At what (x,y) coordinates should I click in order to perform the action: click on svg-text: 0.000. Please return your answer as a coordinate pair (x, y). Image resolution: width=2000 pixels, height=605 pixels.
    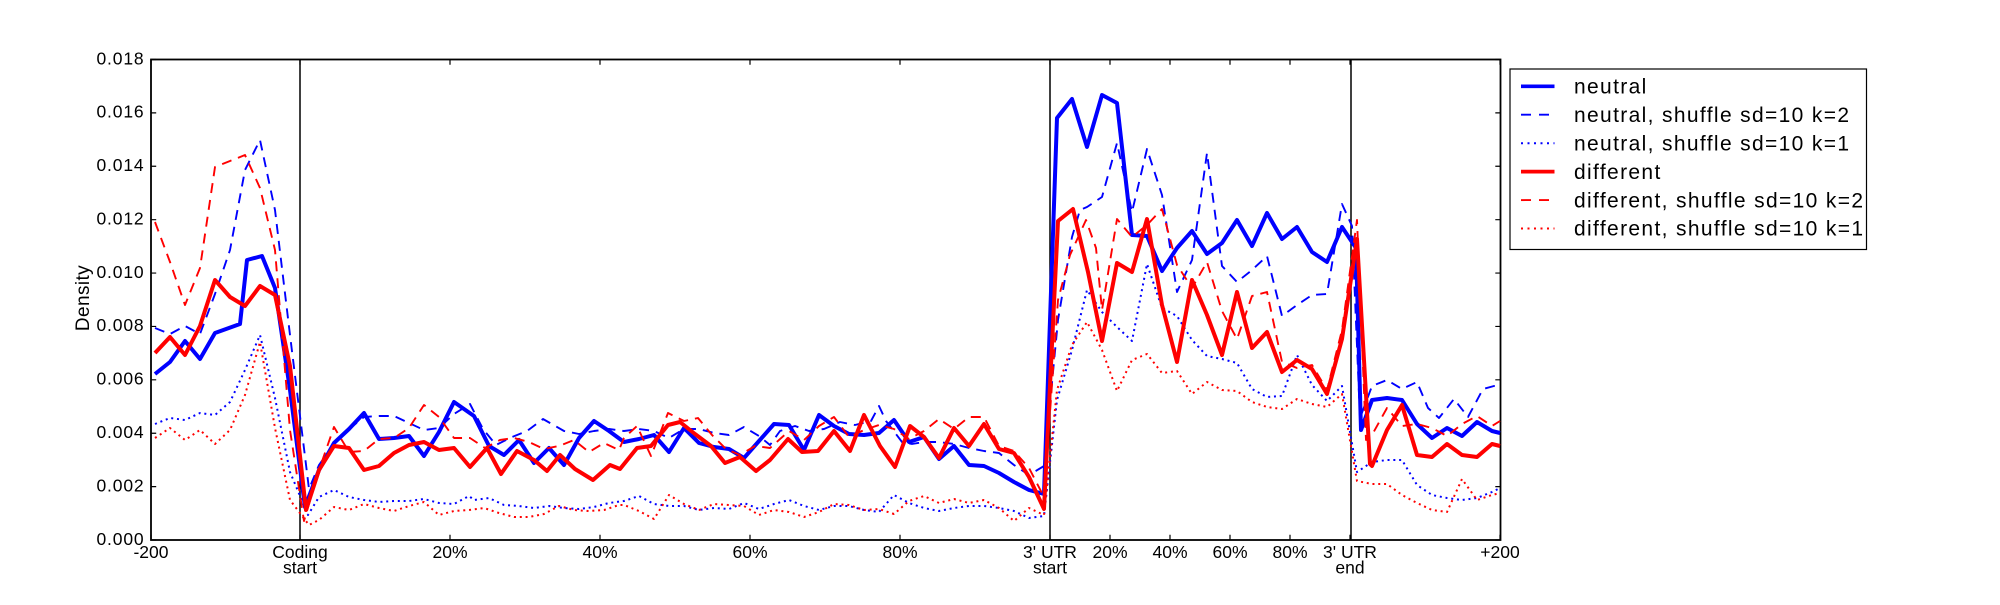
    Looking at the image, I should click on (120, 539).